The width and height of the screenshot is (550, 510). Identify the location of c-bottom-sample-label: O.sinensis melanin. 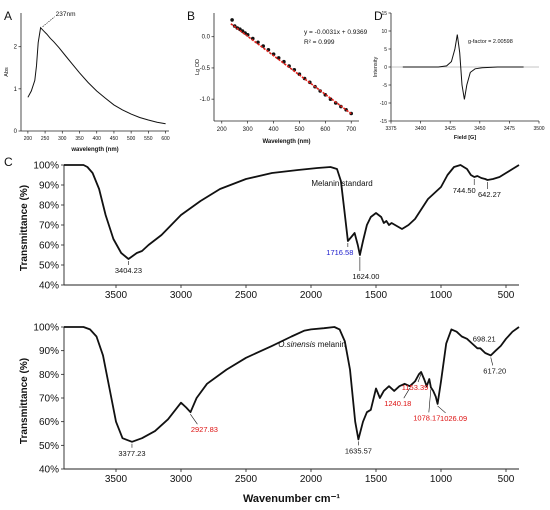
(312, 344).